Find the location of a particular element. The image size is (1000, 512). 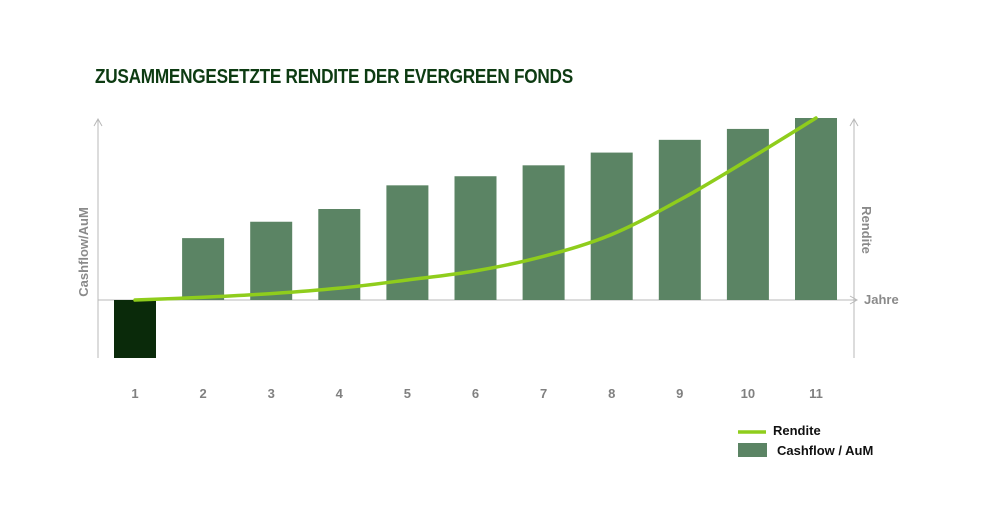

x-axis-label: Jahre is located at coordinates (881, 299).